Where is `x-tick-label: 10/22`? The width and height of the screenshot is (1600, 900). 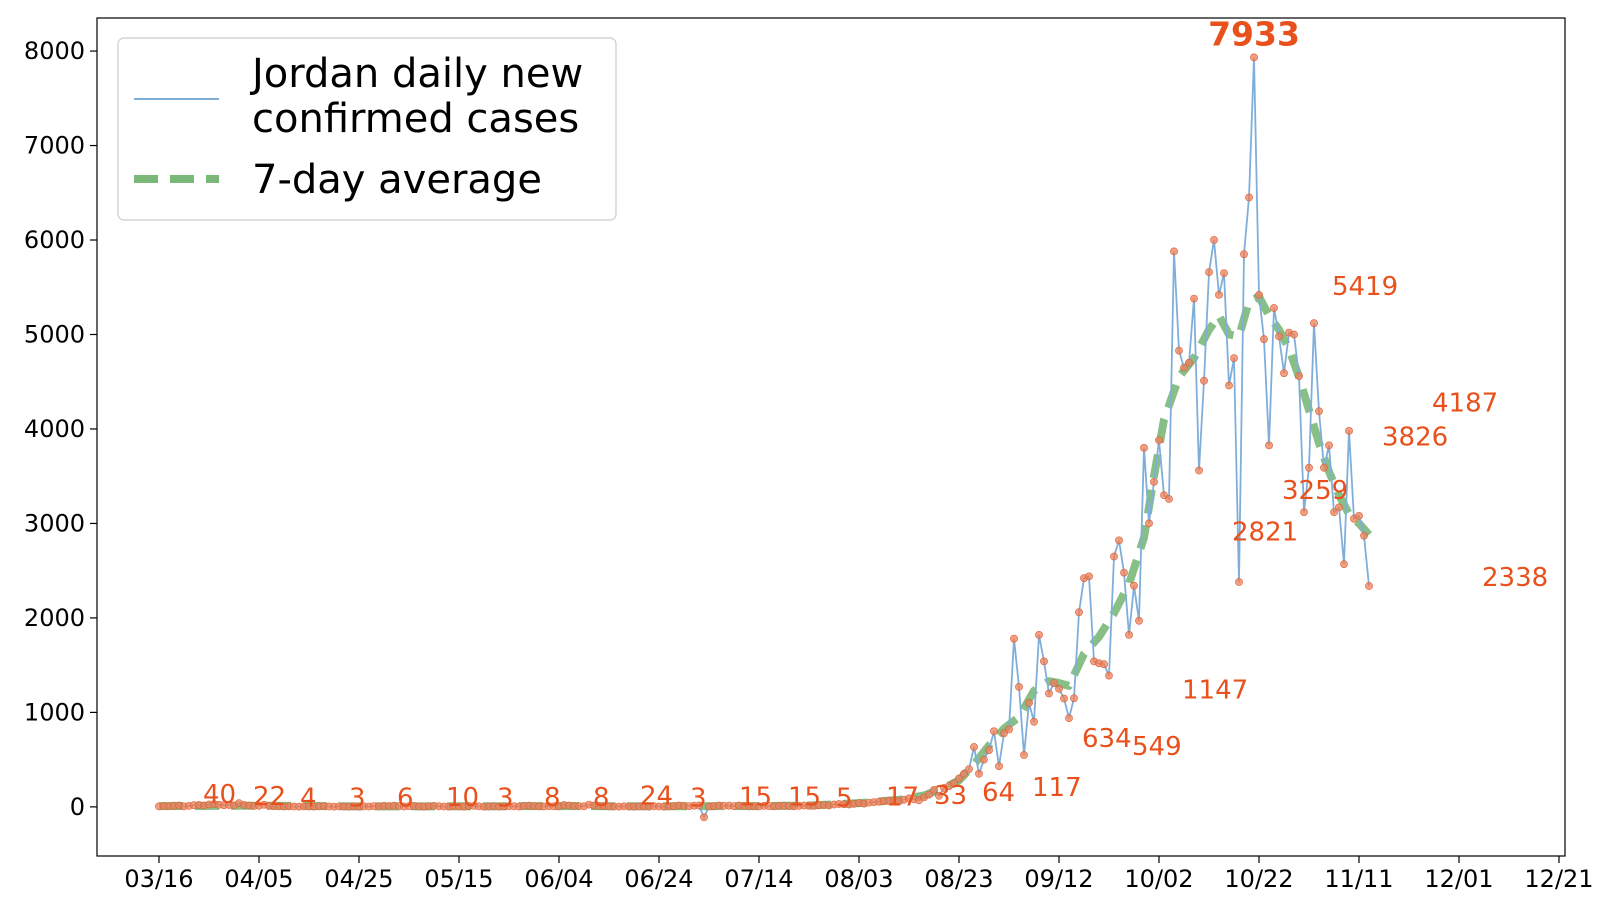
x-tick-label: 10/22 is located at coordinates (1258, 879).